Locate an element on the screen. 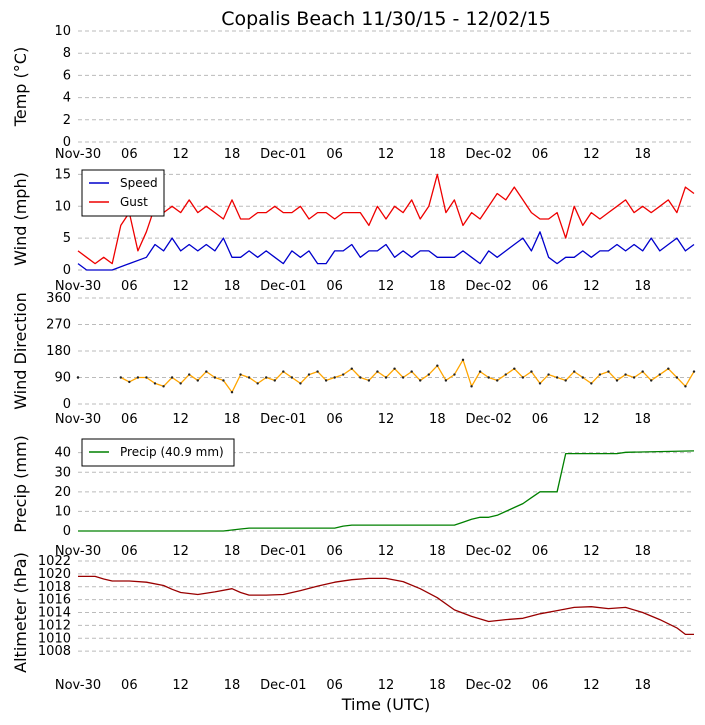 This screenshot has height=725, width=705. y-tick-label: 4 is located at coordinates (67, 98).